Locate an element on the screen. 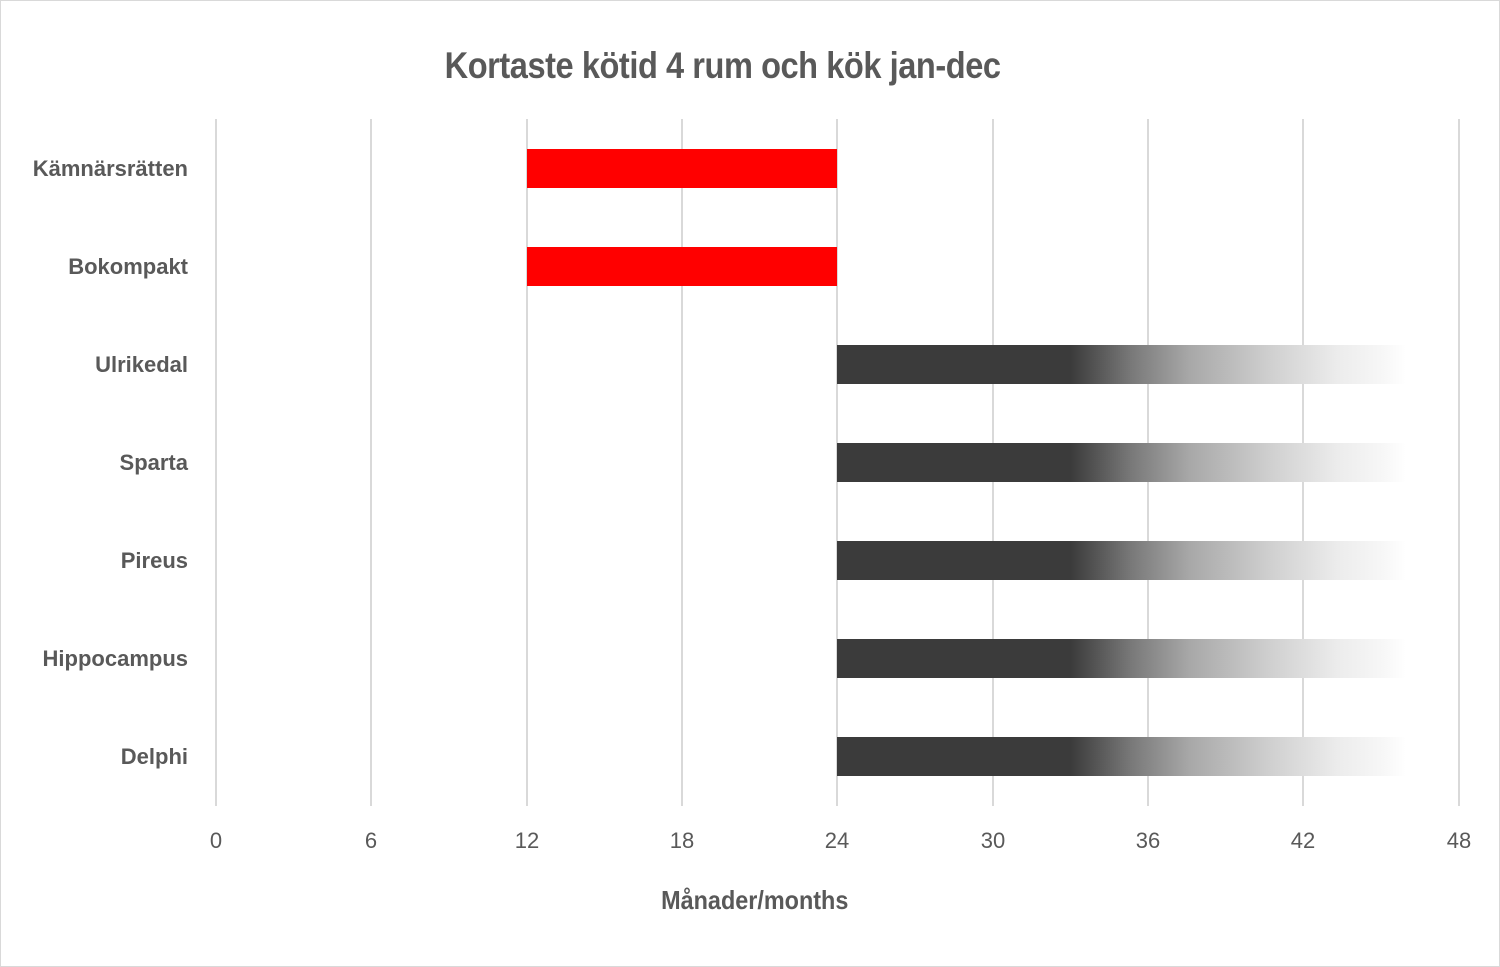 The height and width of the screenshot is (967, 1500). category-label: Delphi is located at coordinates (154, 756).